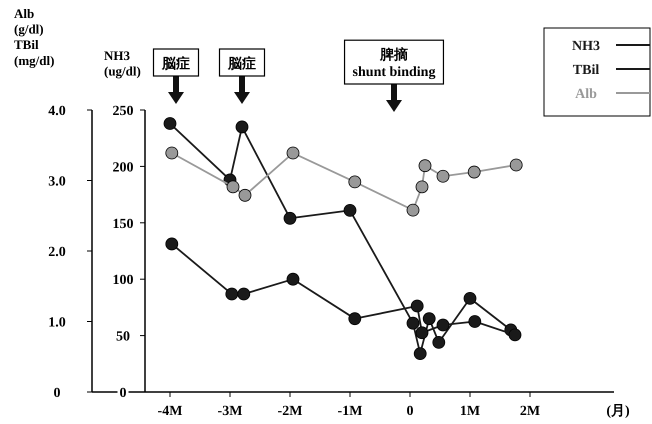 Image resolution: width=652 pixels, height=424 pixels. What do you see at coordinates (230, 411) in the screenshot?
I see `x-tick-label: -3M` at bounding box center [230, 411].